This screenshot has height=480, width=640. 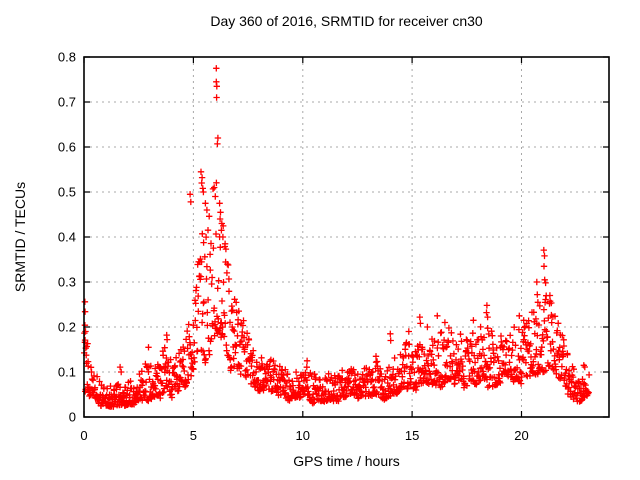 I want to click on x-tick-label: 20, so click(x=521, y=435).